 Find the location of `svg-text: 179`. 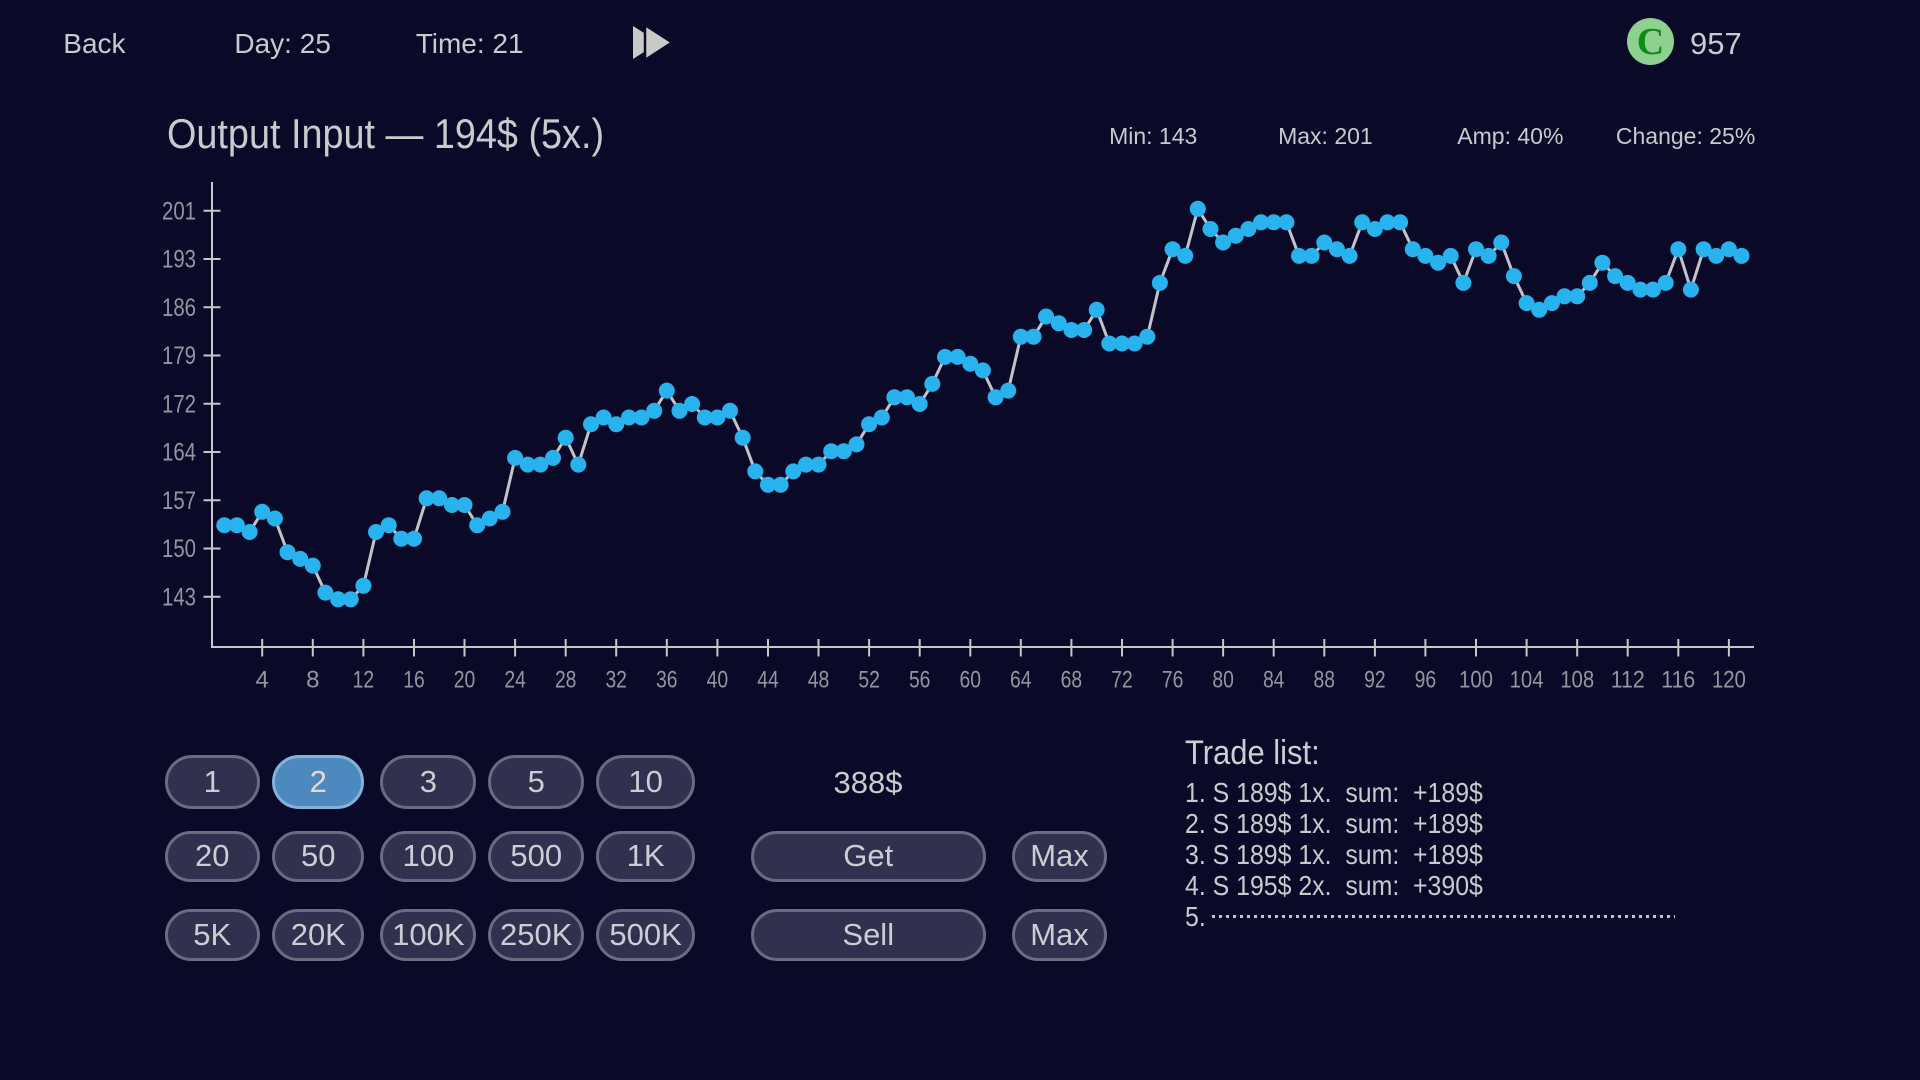

svg-text: 179 is located at coordinates (179, 356).